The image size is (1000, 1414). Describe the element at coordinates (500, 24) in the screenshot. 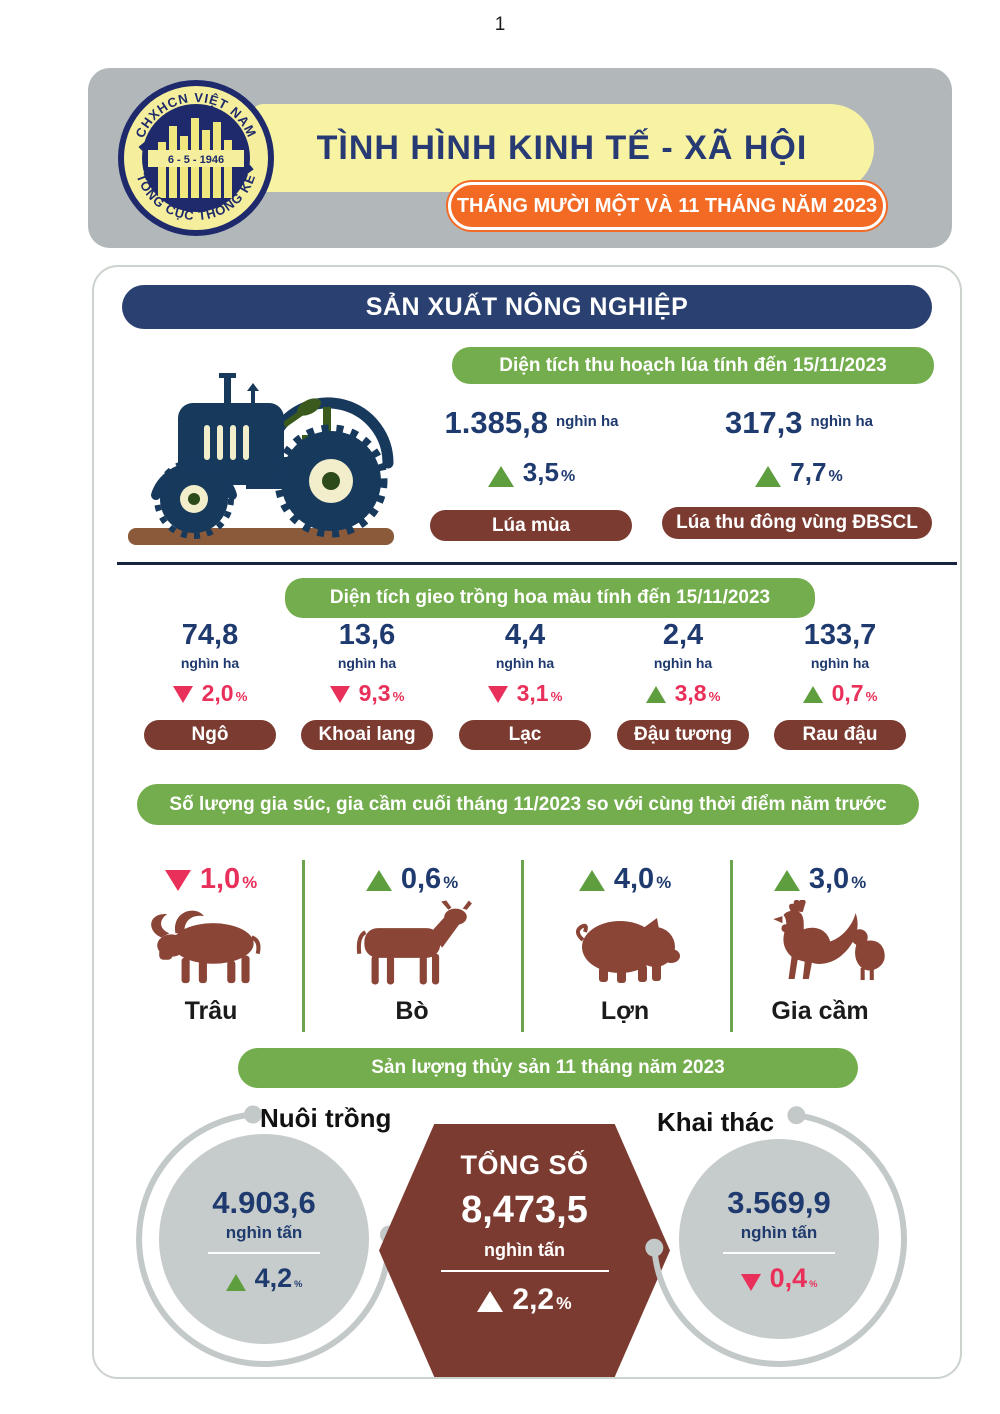

I see `page-number: 1` at that location.